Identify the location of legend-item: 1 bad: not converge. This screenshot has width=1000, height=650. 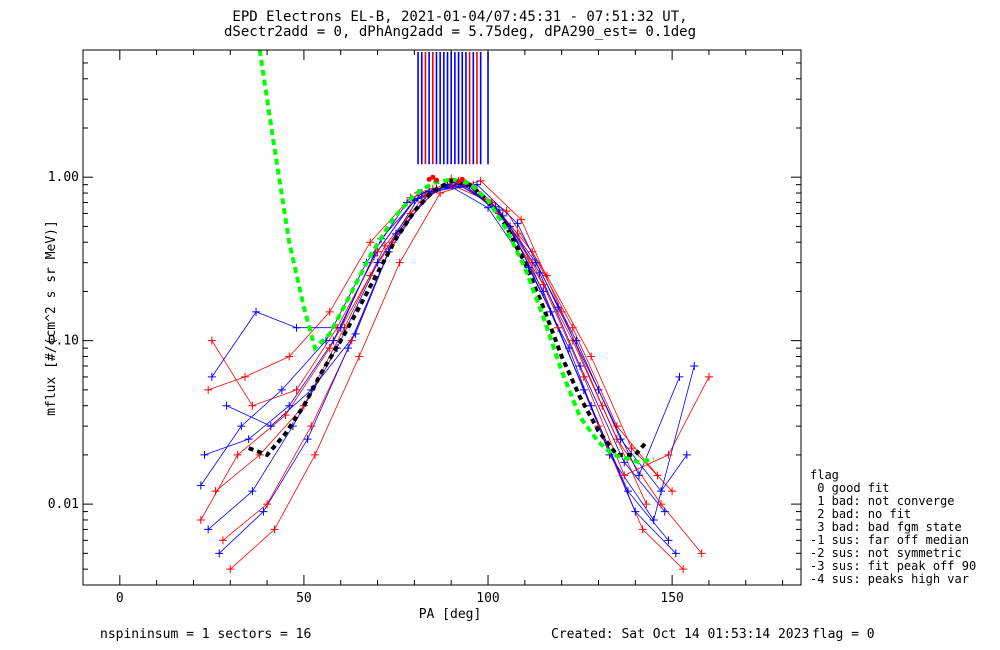
(882, 501).